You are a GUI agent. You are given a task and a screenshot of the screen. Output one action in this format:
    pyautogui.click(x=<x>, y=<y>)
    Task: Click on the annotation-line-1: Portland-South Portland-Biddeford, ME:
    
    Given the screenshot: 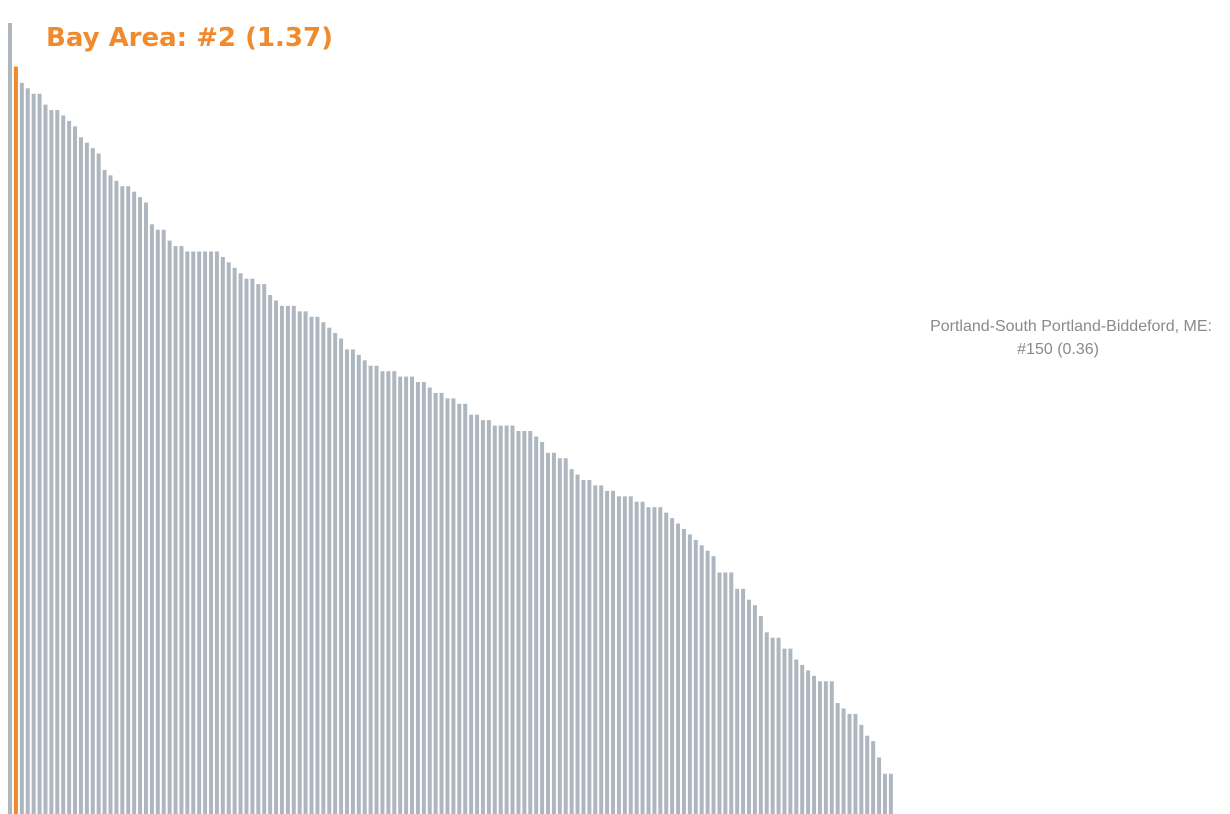 What is the action you would take?
    pyautogui.click(x=1071, y=326)
    